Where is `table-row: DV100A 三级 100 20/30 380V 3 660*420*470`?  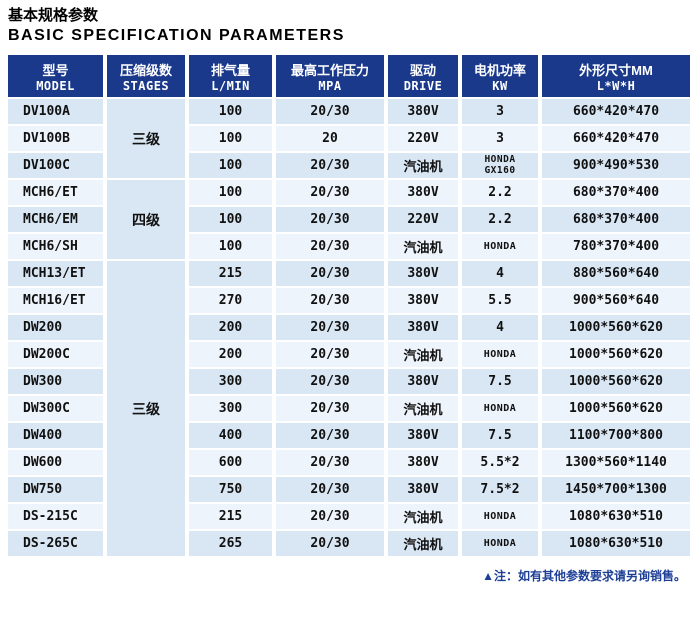
table-row: DV100A 三级 100 20/30 380V 3 660*420*470 is located at coordinates (349, 139).